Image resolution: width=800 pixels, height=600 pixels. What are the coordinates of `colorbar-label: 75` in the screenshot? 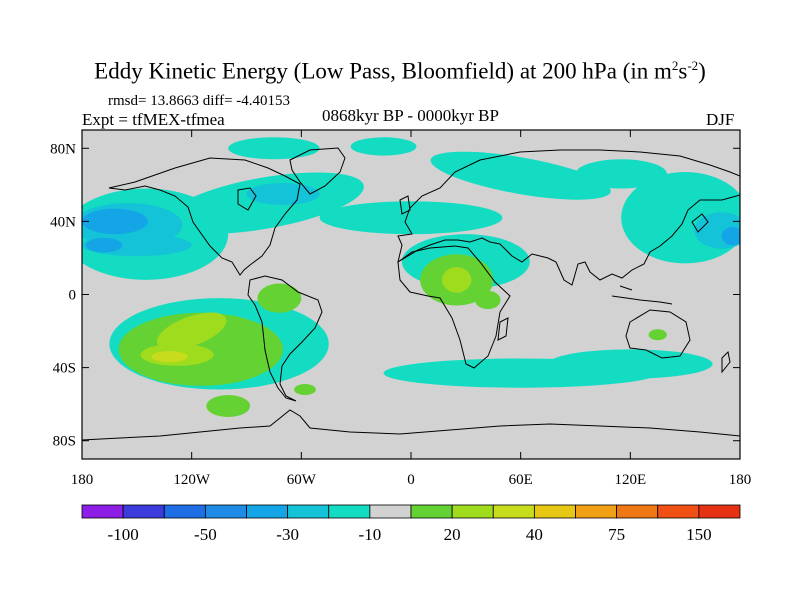 It's located at (616, 534).